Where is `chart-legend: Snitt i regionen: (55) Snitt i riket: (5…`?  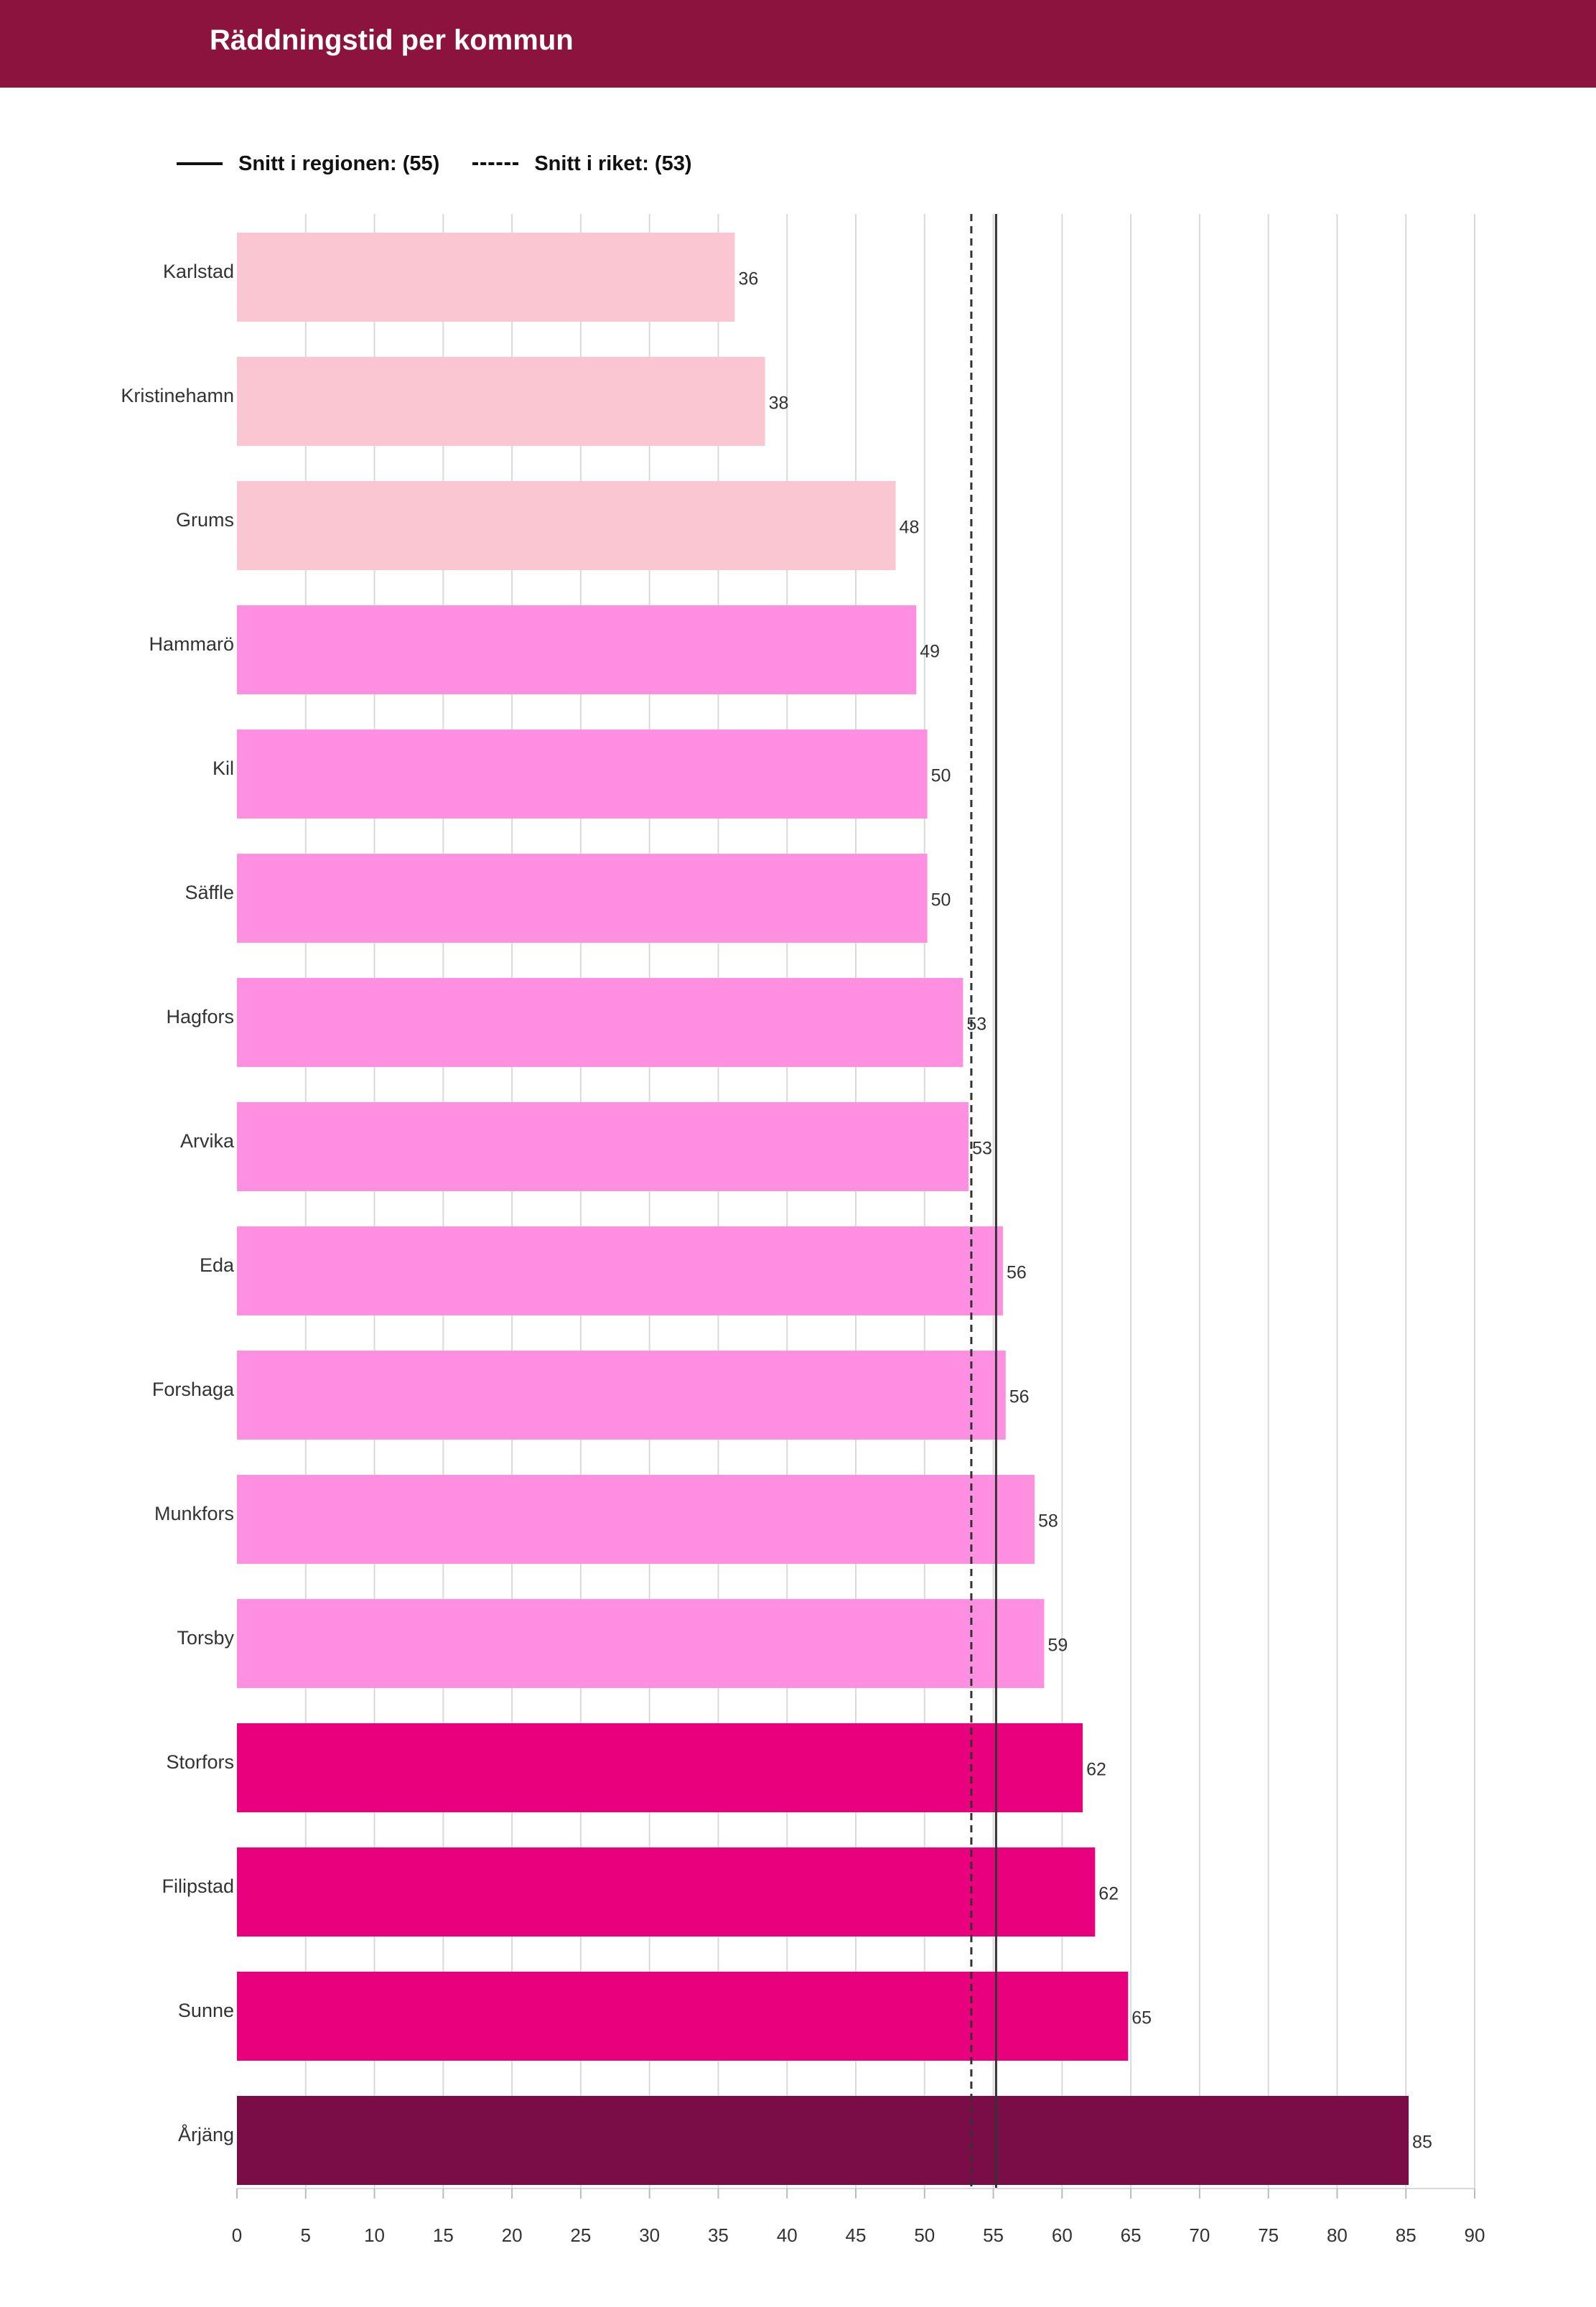
chart-legend: Snitt i regionen: (55) Snitt i riket: (5… is located at coordinates (451, 163).